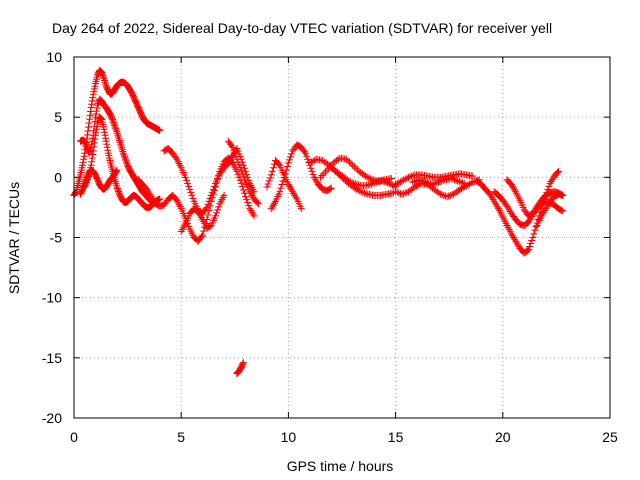 Image resolution: width=640 pixels, height=480 pixels. Describe the element at coordinates (56, 238) in the screenshot. I see `y-tick-label: -5` at that location.